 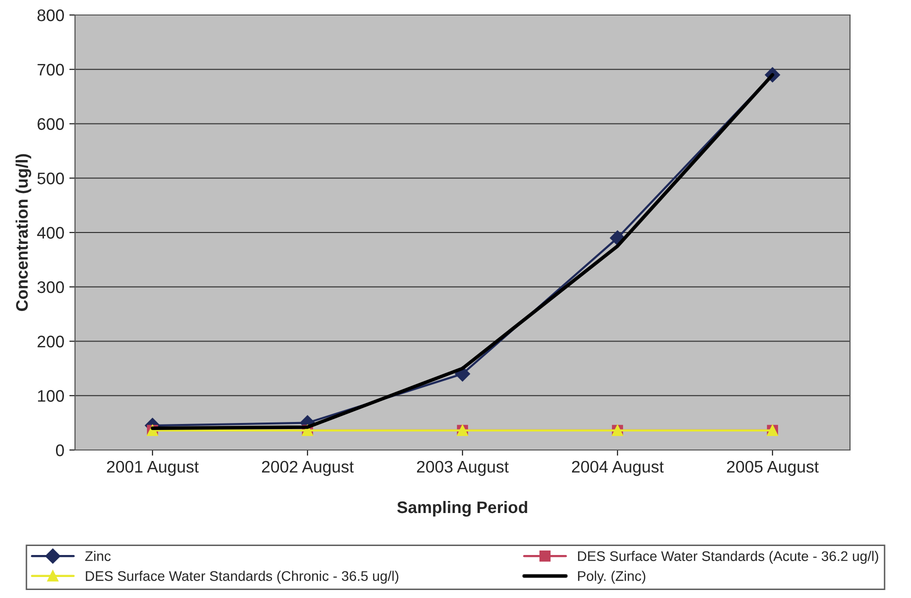 What do you see at coordinates (612, 577) in the screenshot?
I see `legend-label: Poly. (Zinc)` at bounding box center [612, 577].